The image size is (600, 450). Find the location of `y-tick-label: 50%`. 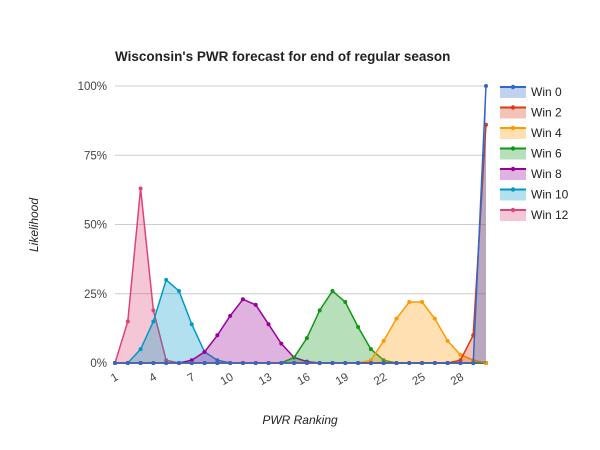

y-tick-label: 50% is located at coordinates (95, 226).